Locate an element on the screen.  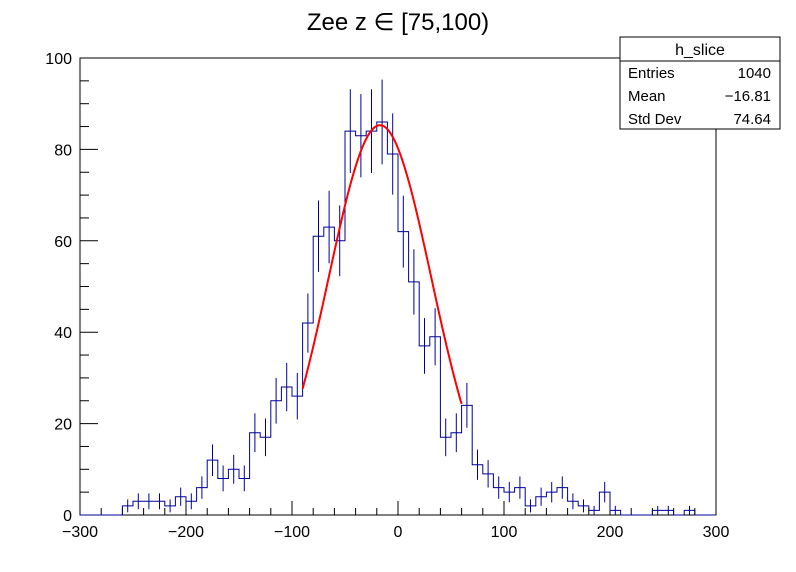
x-tick-label: −100 is located at coordinates (292, 532).